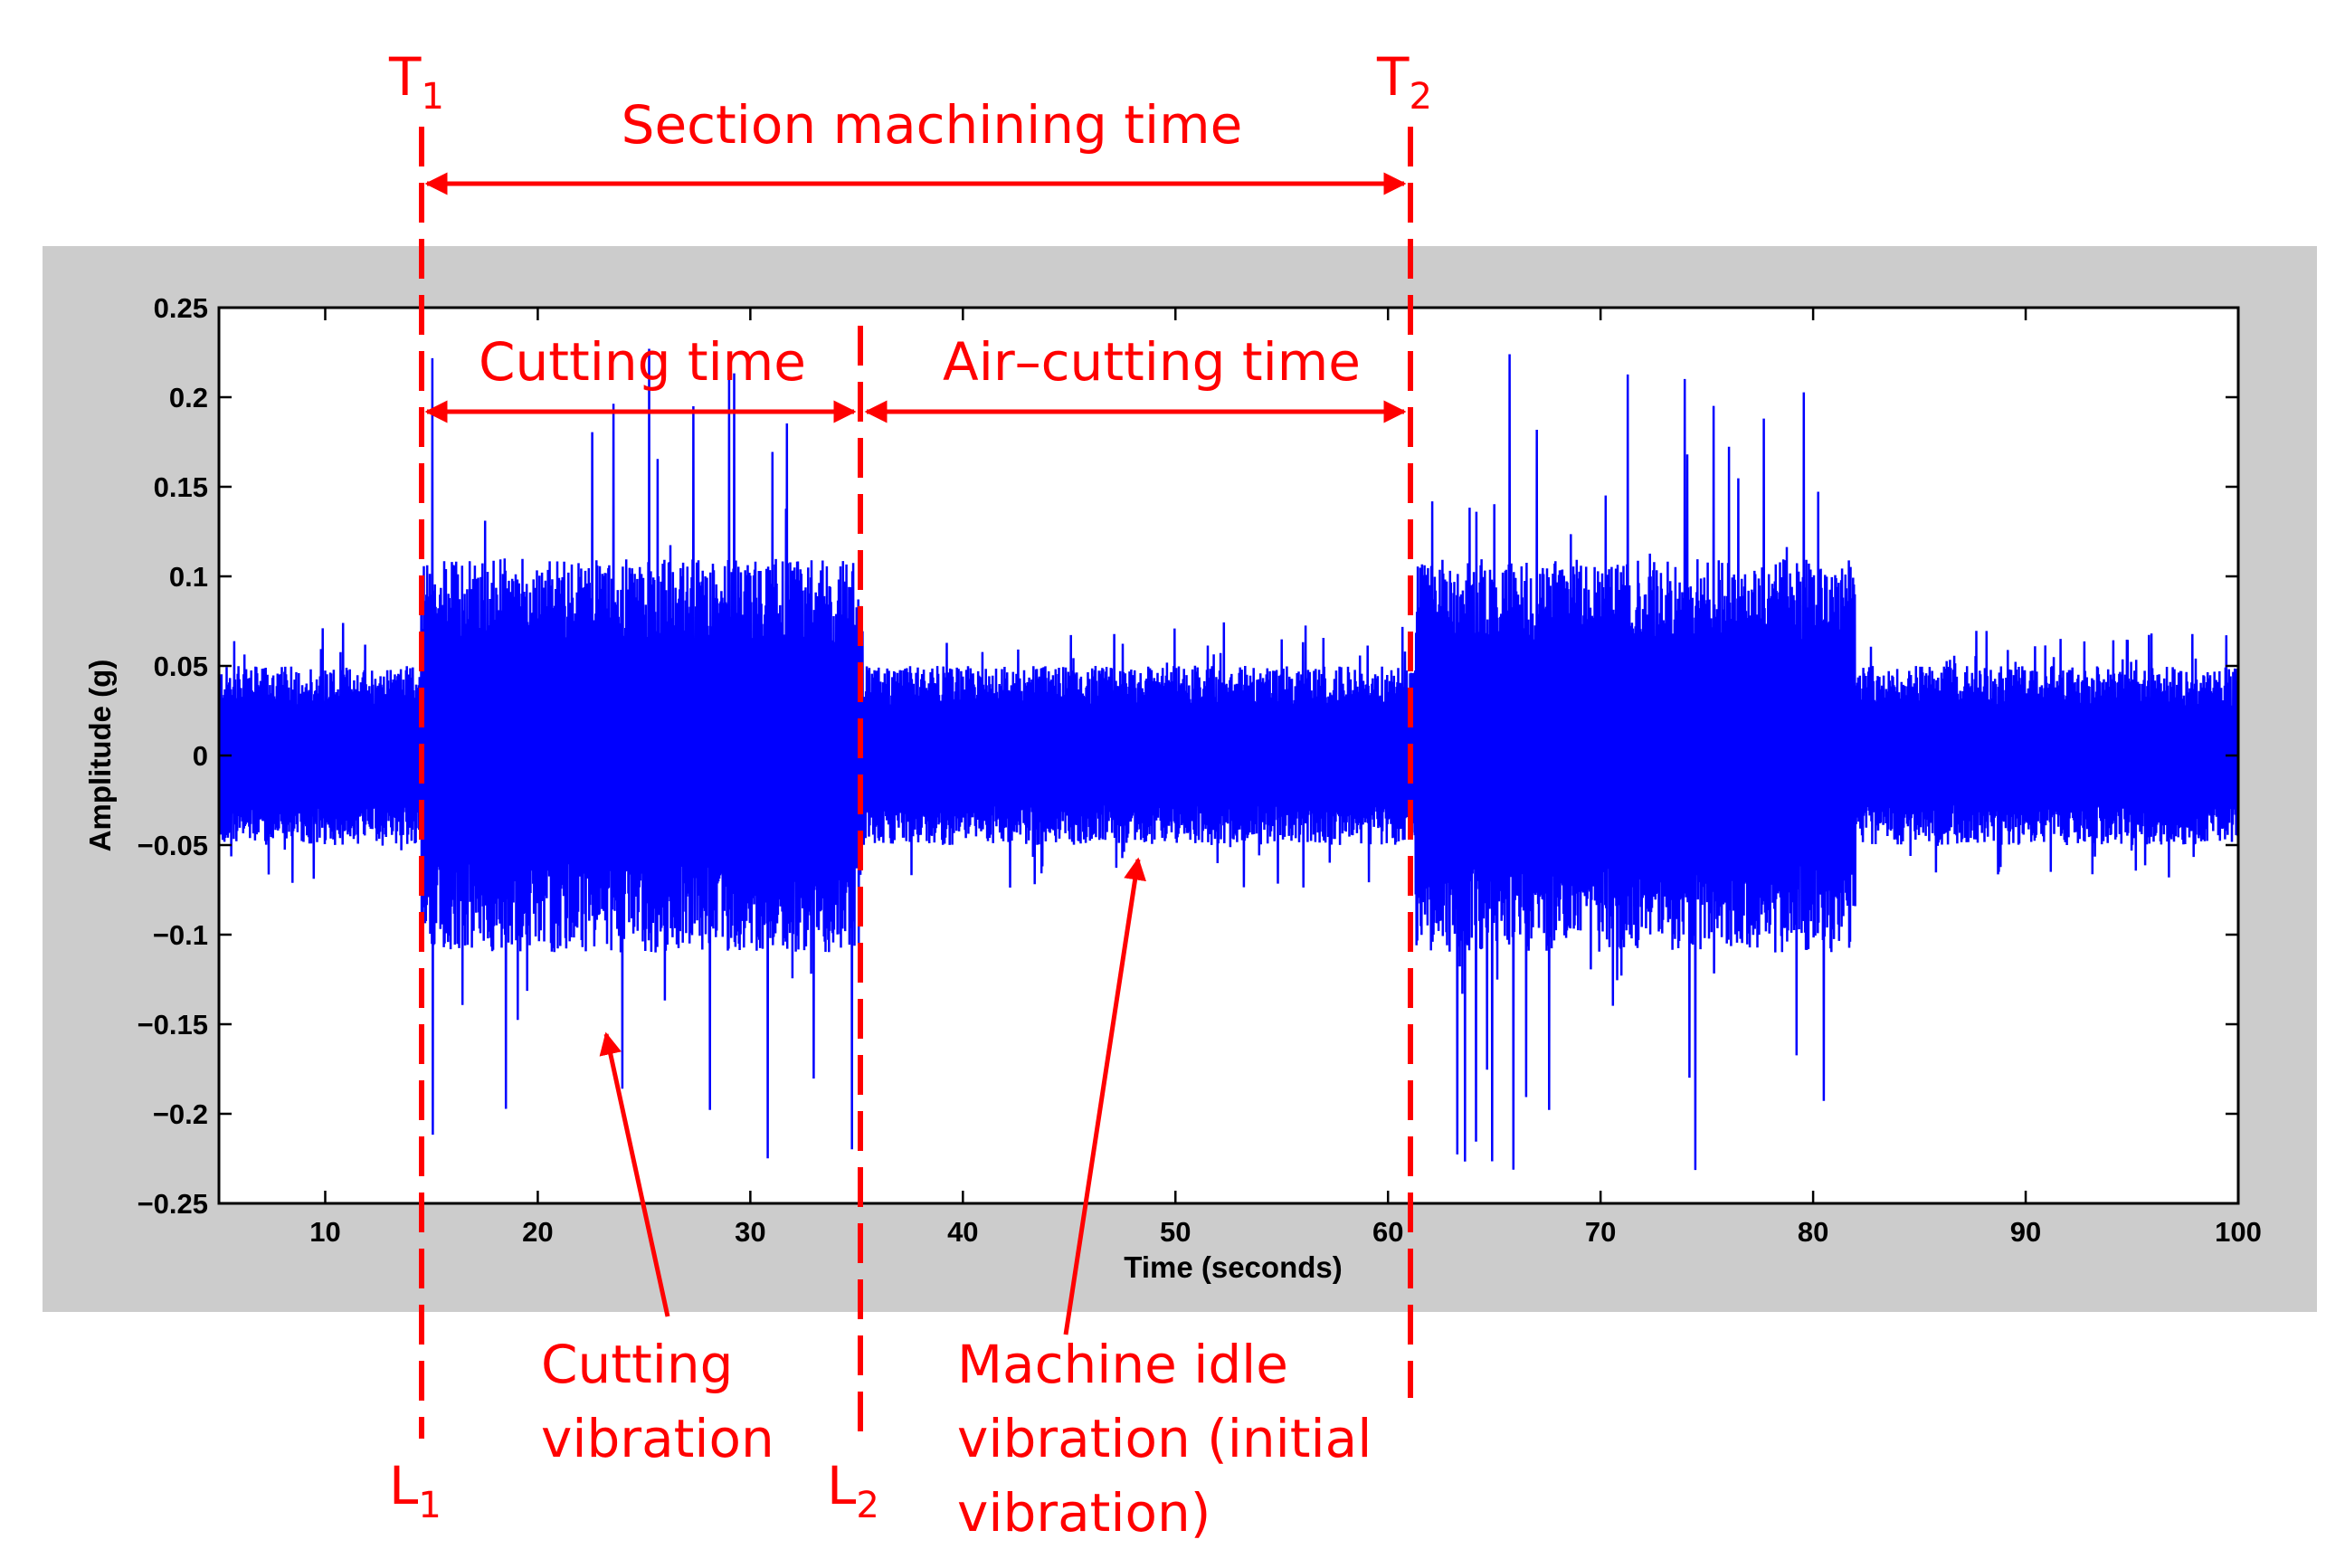  I want to click on x-tick-label: 50, so click(1175, 1232).